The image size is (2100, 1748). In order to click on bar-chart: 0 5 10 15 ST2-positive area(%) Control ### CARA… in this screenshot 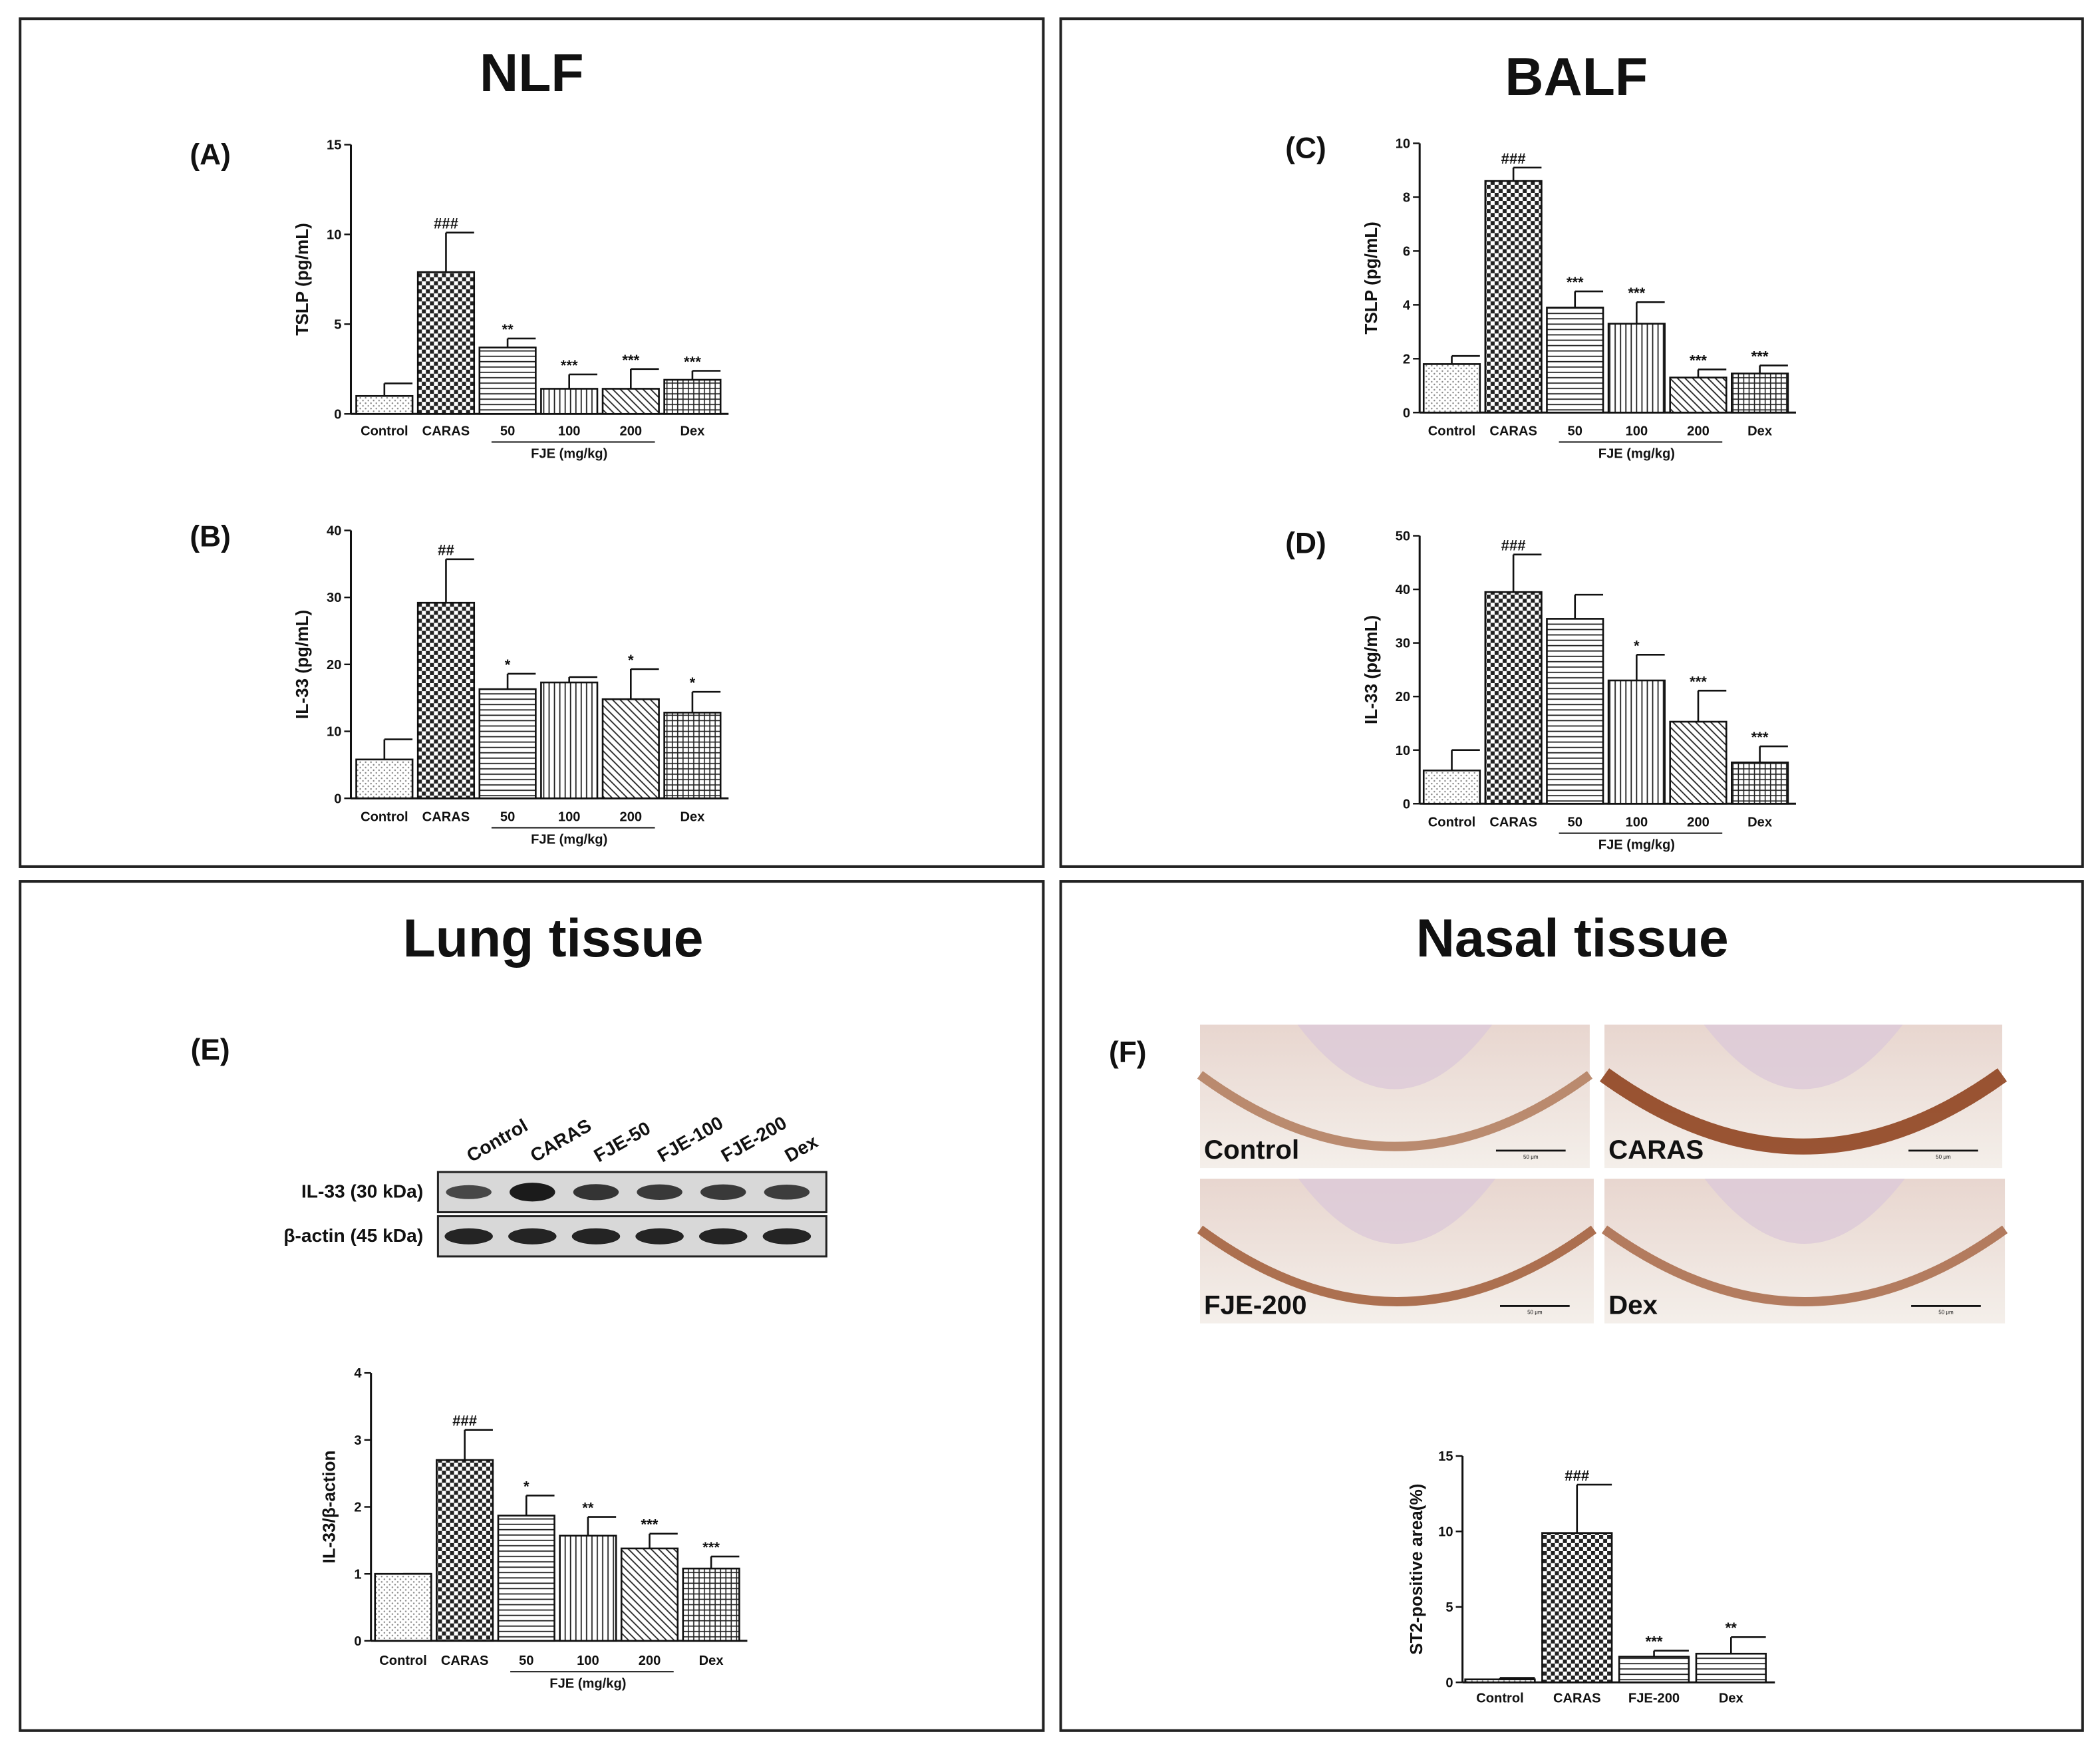, I will do `click(1590, 1577)`.